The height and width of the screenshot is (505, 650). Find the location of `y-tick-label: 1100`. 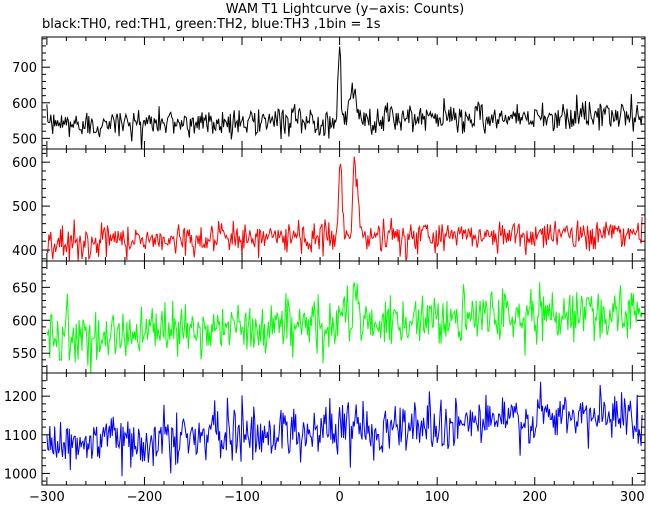

y-tick-label: 1100 is located at coordinates (20, 436).